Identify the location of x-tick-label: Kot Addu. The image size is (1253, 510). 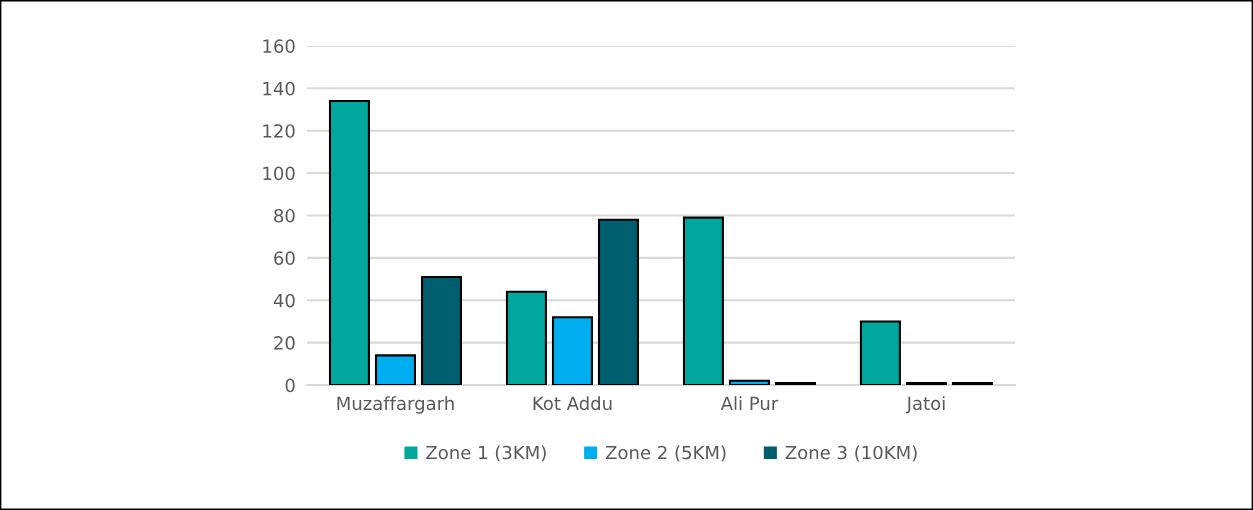
(572, 403).